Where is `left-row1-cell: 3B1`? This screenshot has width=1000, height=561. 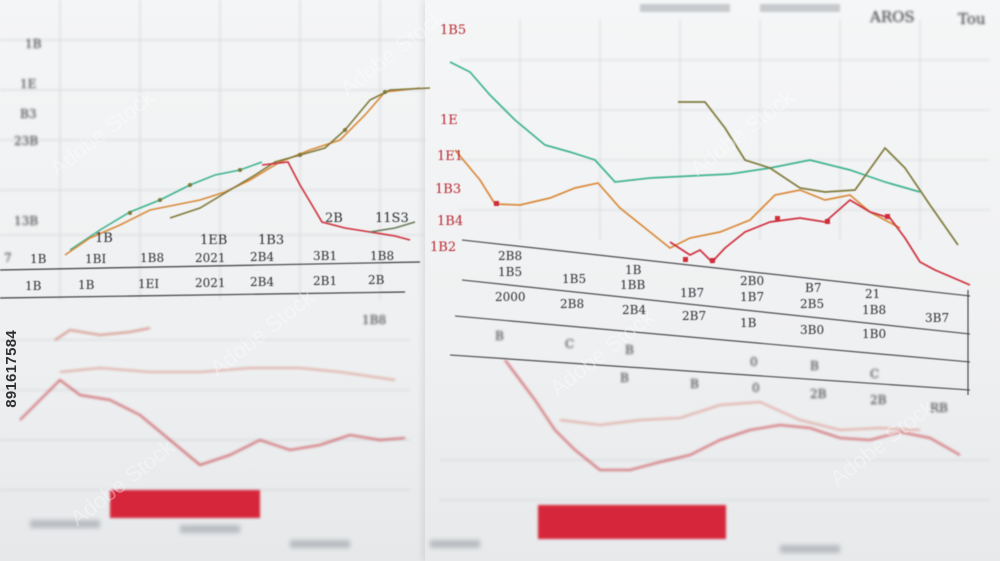
left-row1-cell: 3B1 is located at coordinates (325, 256).